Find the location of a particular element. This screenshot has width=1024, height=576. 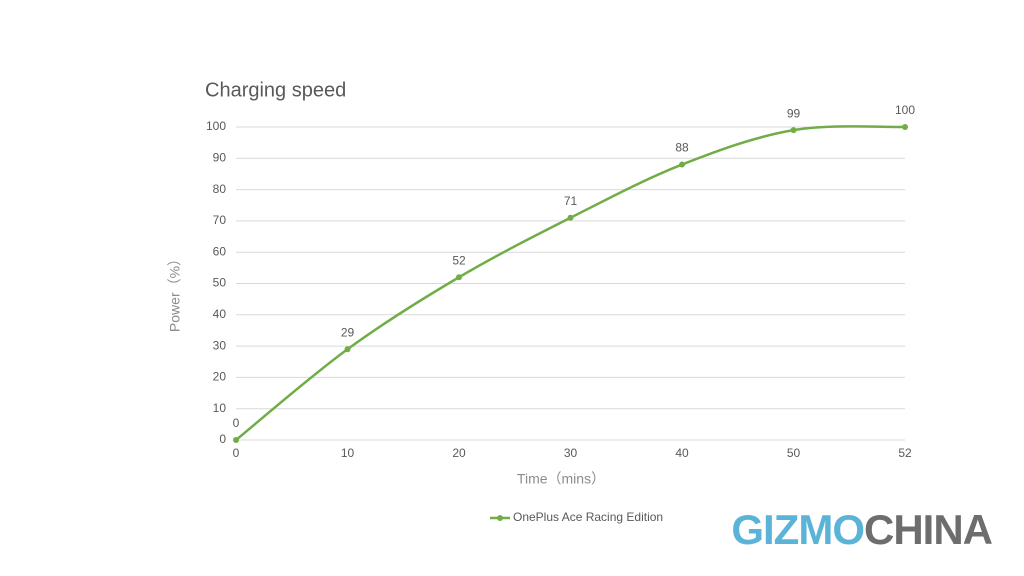

y-tick-label: 60 is located at coordinates (220, 251).